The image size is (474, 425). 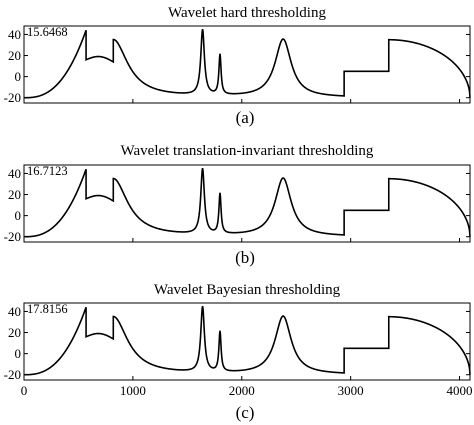 What do you see at coordinates (24, 390) in the screenshot?
I see `x-tick-label: 0` at bounding box center [24, 390].